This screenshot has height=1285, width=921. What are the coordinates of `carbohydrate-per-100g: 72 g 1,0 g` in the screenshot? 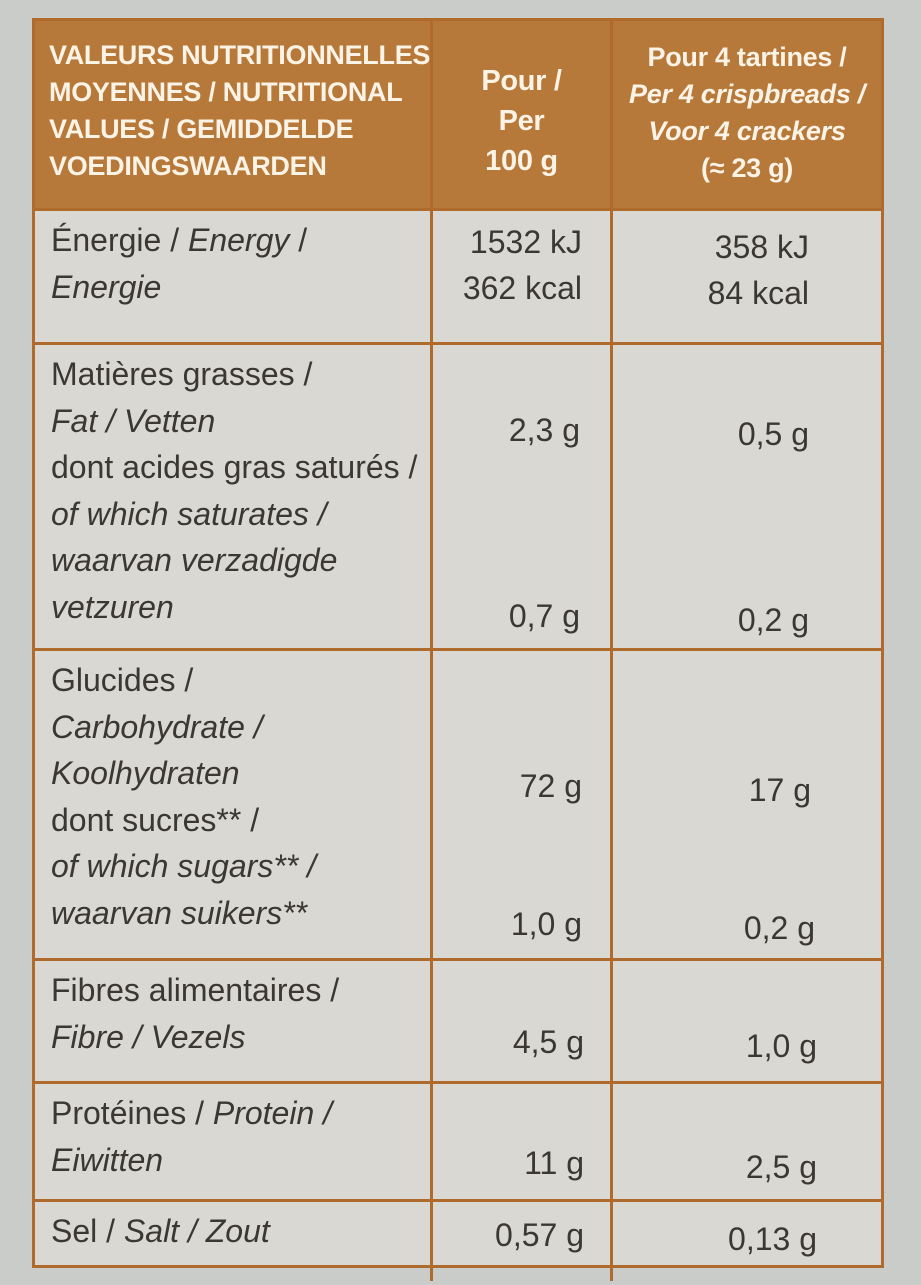 It's located at (523, 806).